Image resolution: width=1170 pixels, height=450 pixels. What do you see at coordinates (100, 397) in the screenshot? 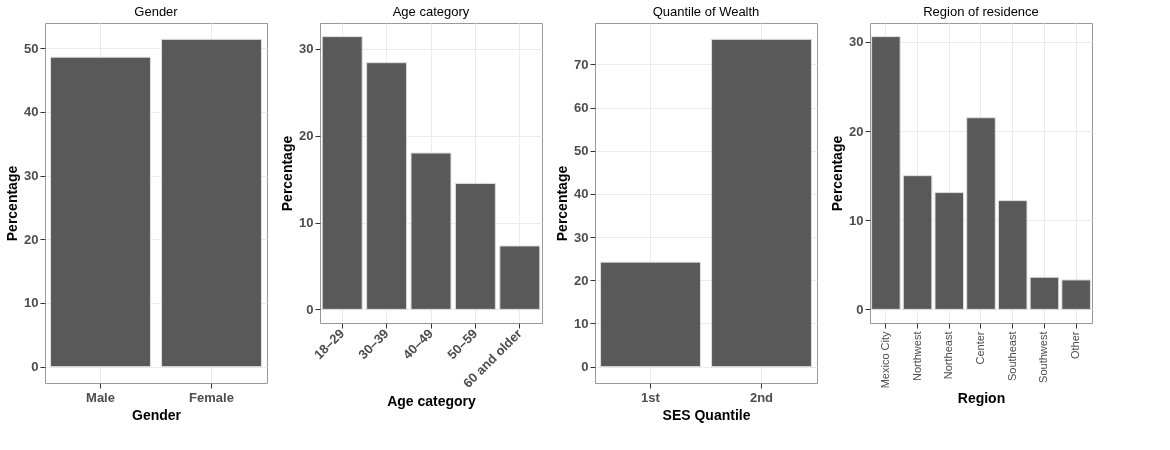
I see `x-tick-label: Male` at bounding box center [100, 397].